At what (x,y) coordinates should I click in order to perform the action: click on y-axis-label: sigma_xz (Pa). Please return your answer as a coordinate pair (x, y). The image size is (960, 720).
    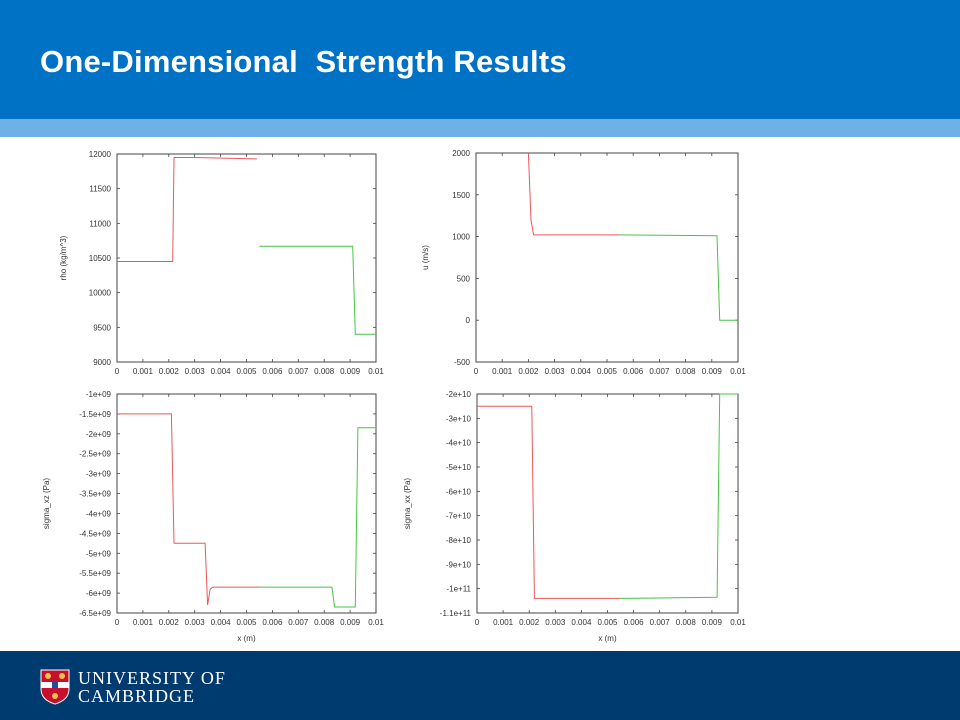
    Looking at the image, I should click on (46, 503).